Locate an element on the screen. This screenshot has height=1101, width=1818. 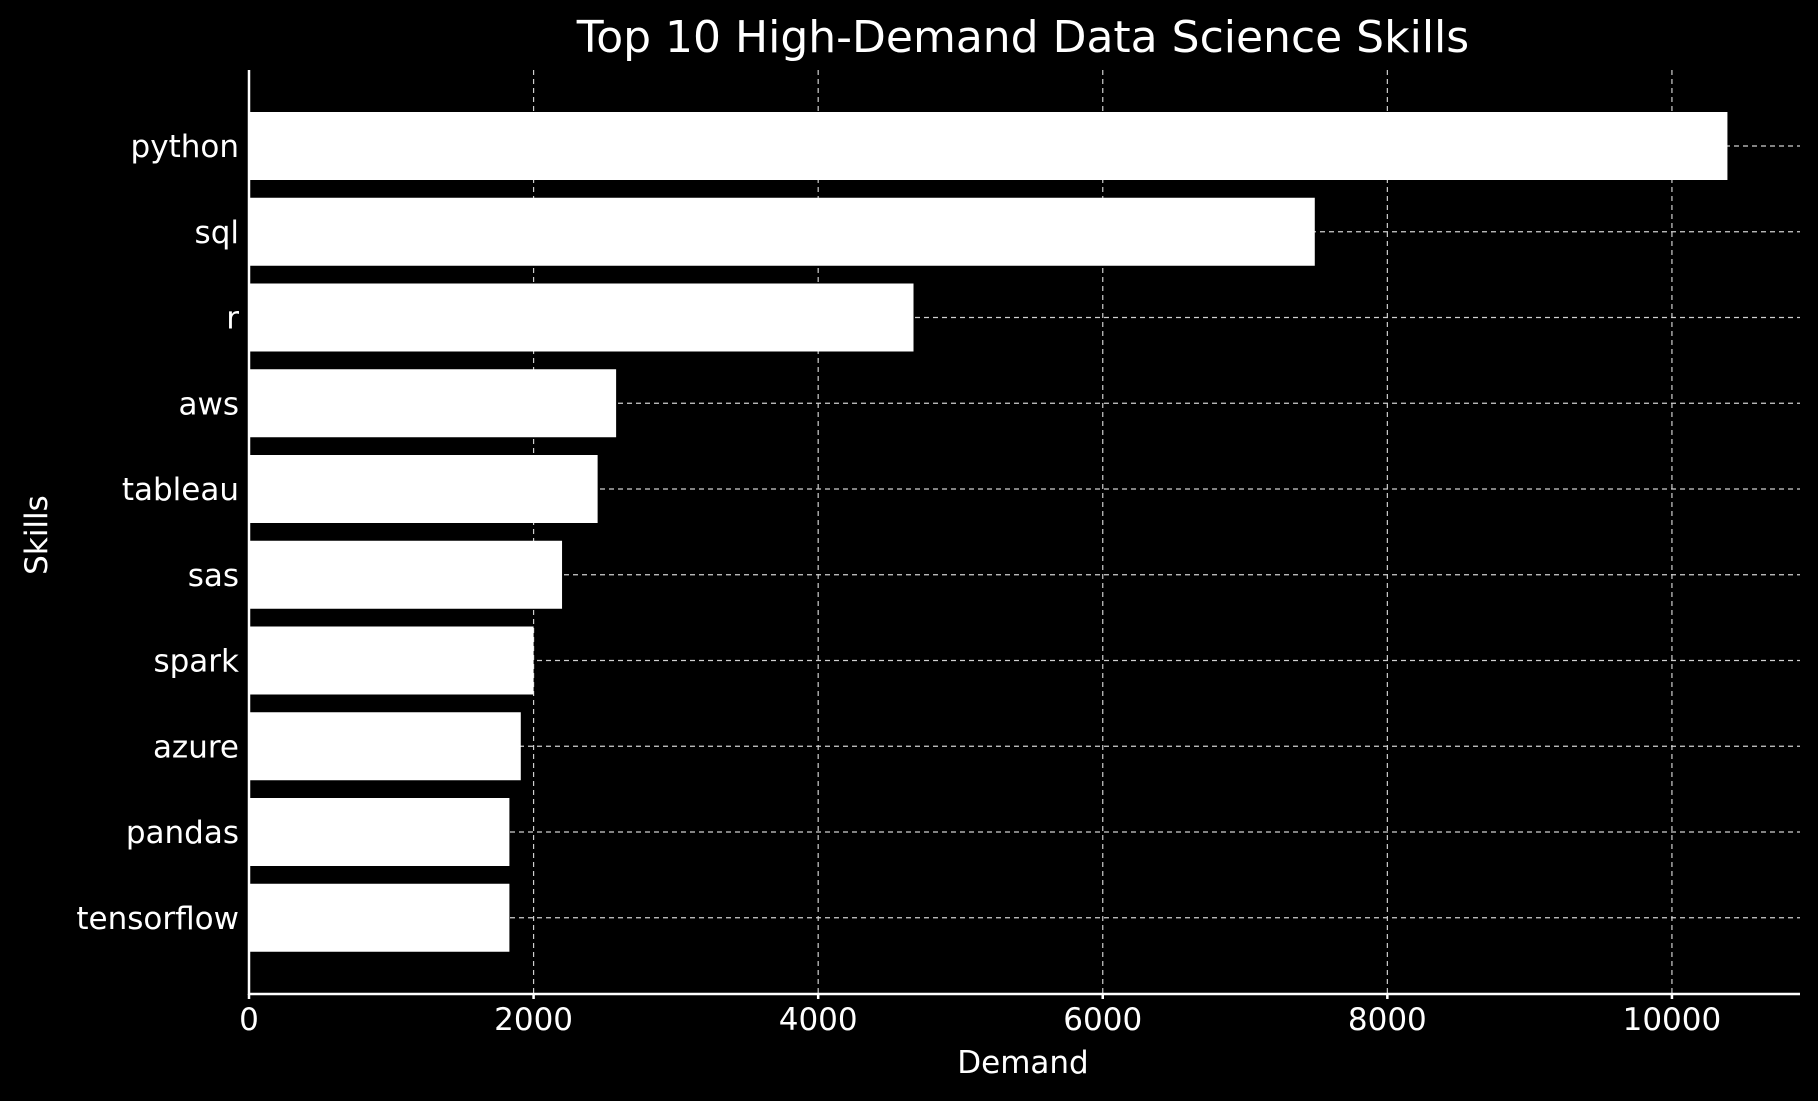
bar-pandas is located at coordinates (379, 832).